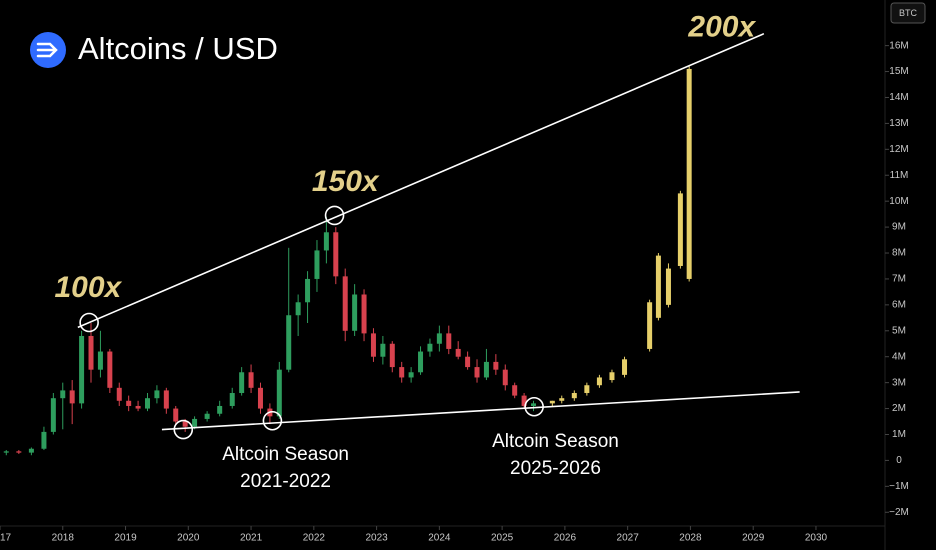 This screenshot has width=936, height=550. Describe the element at coordinates (899, 253) in the screenshot. I see `y-tick-label: 8M` at that location.